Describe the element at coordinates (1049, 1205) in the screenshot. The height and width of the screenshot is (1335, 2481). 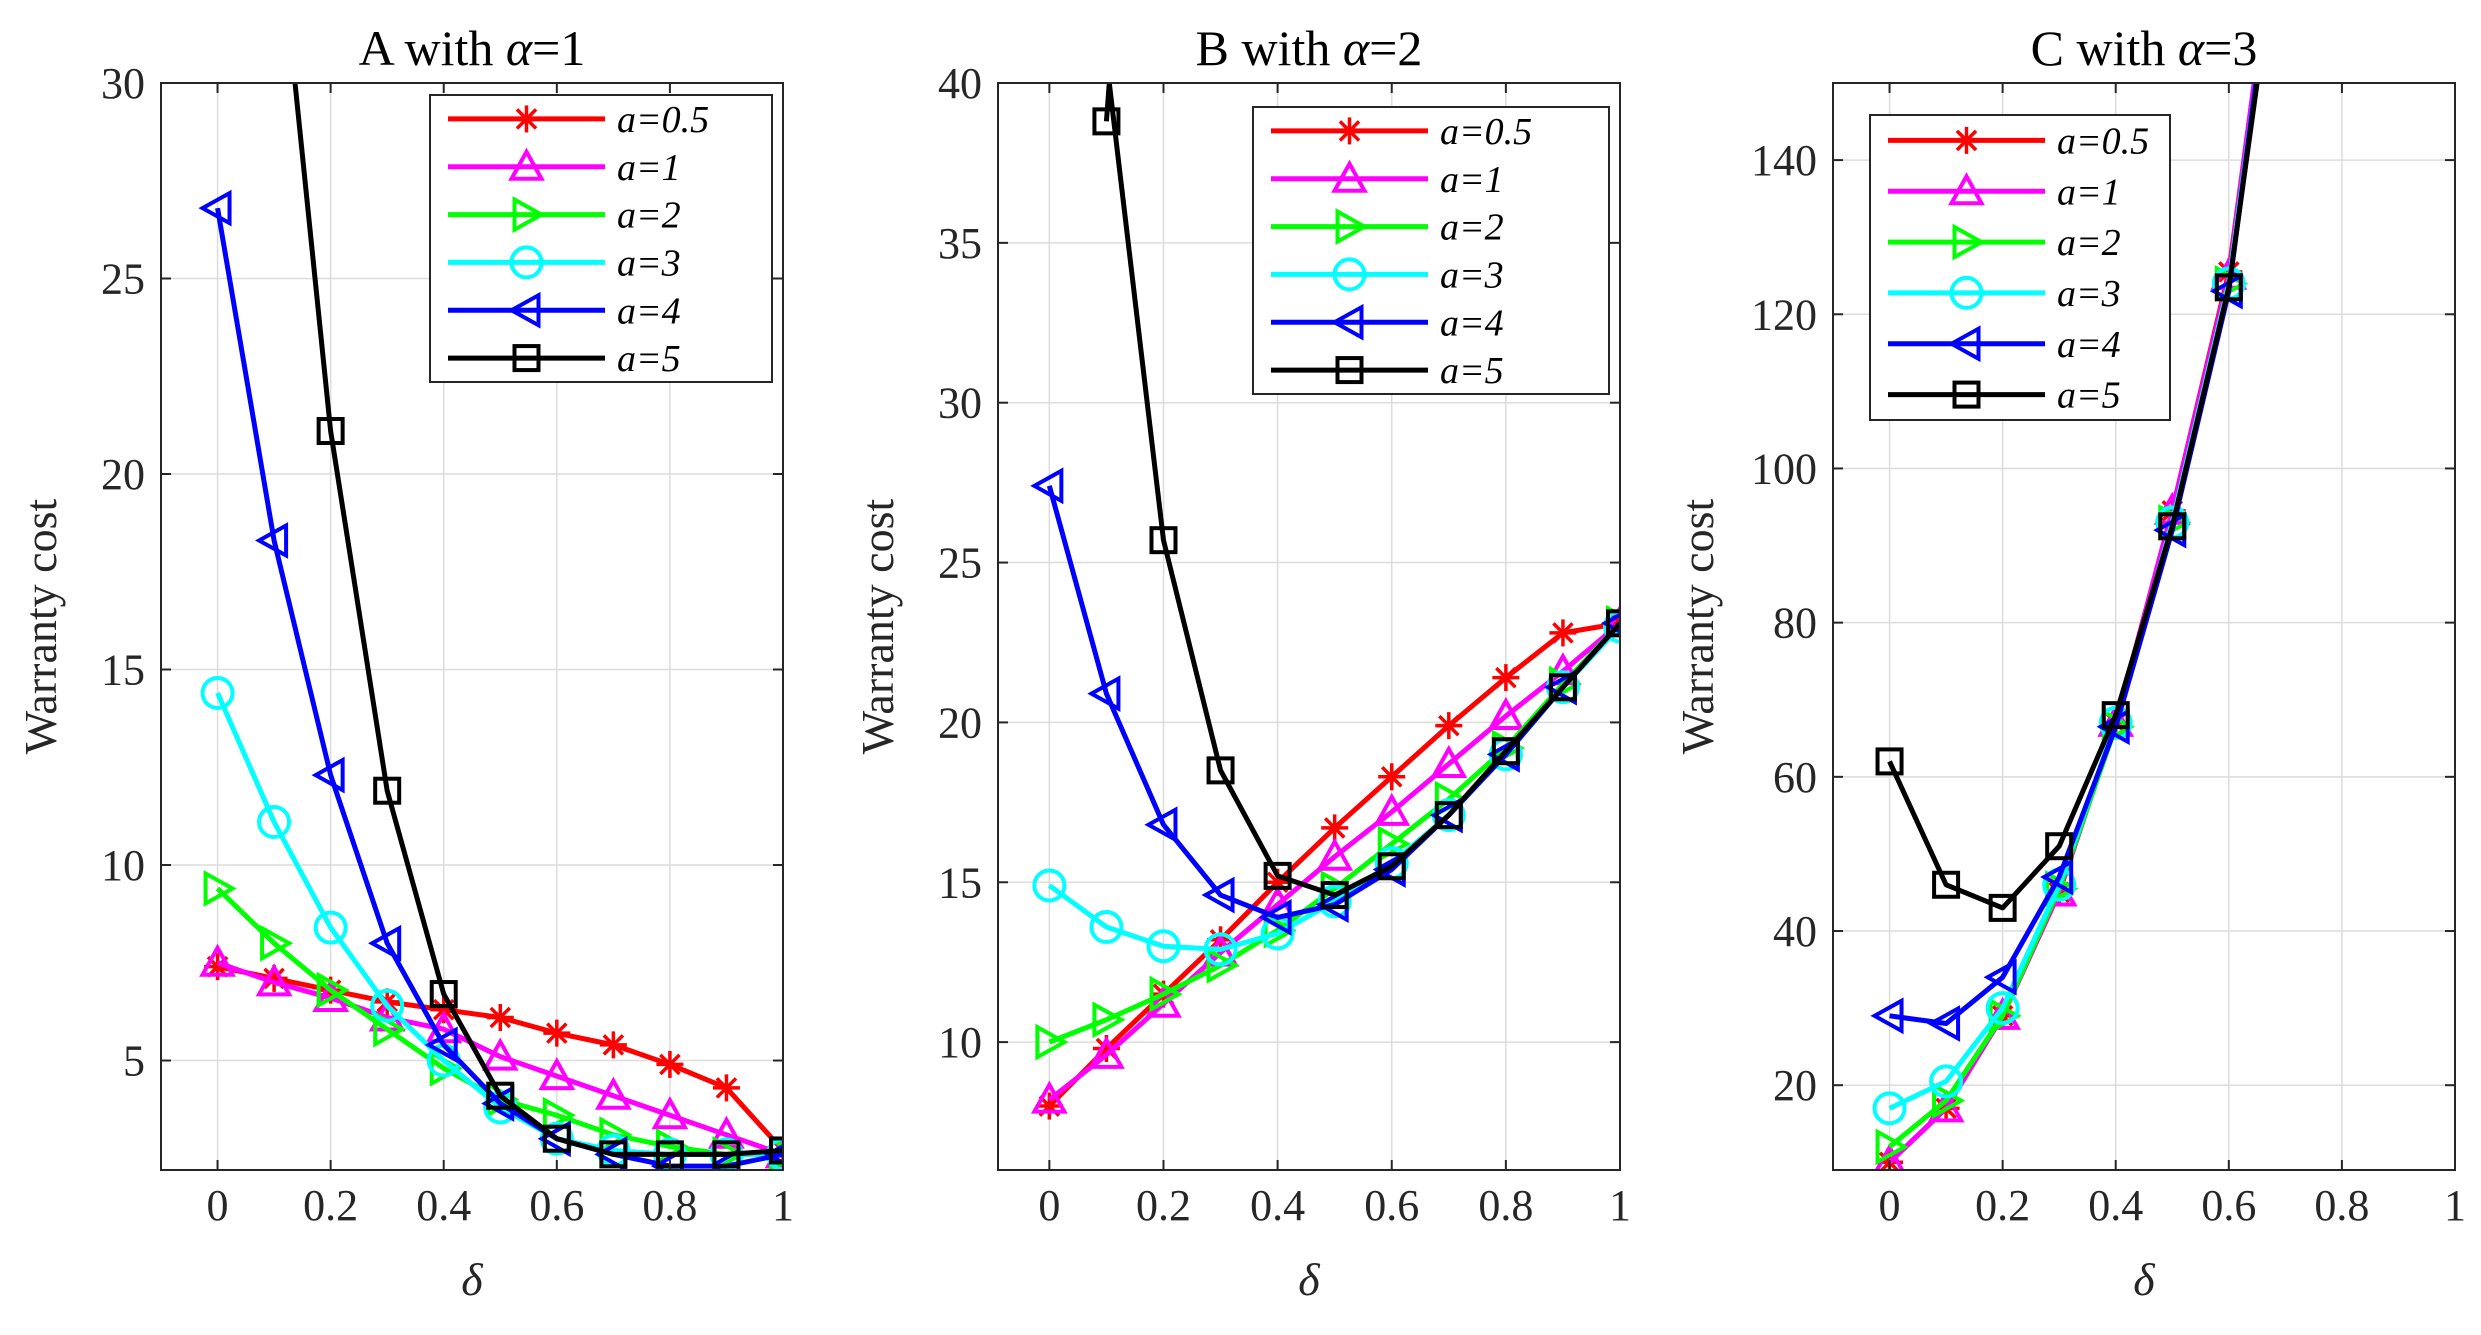
I see `x-tick-label: 0` at that location.